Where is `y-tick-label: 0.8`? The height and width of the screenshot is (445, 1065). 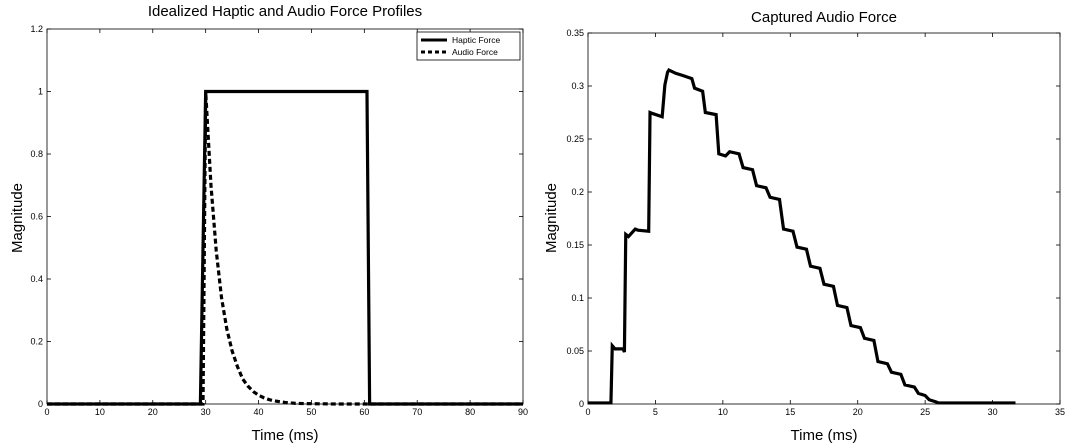 y-tick-label: 0.8 is located at coordinates (36, 154).